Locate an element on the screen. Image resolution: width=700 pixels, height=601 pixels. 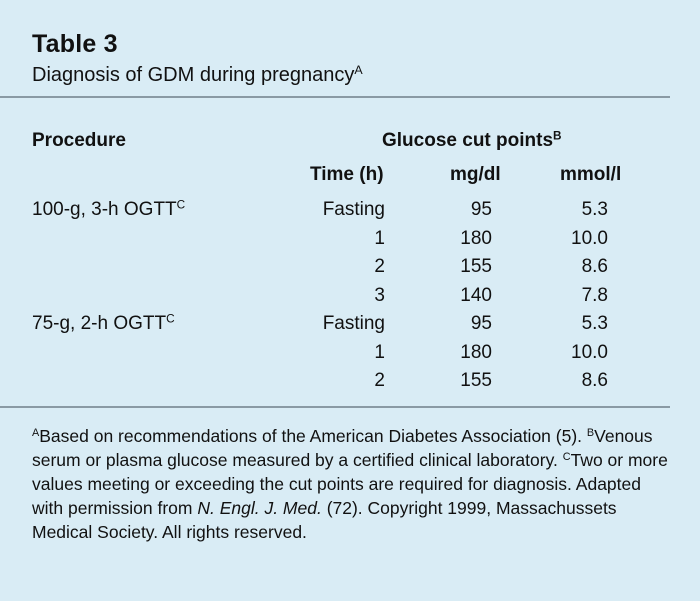
header-group-note: B is located at coordinates (557, 136).